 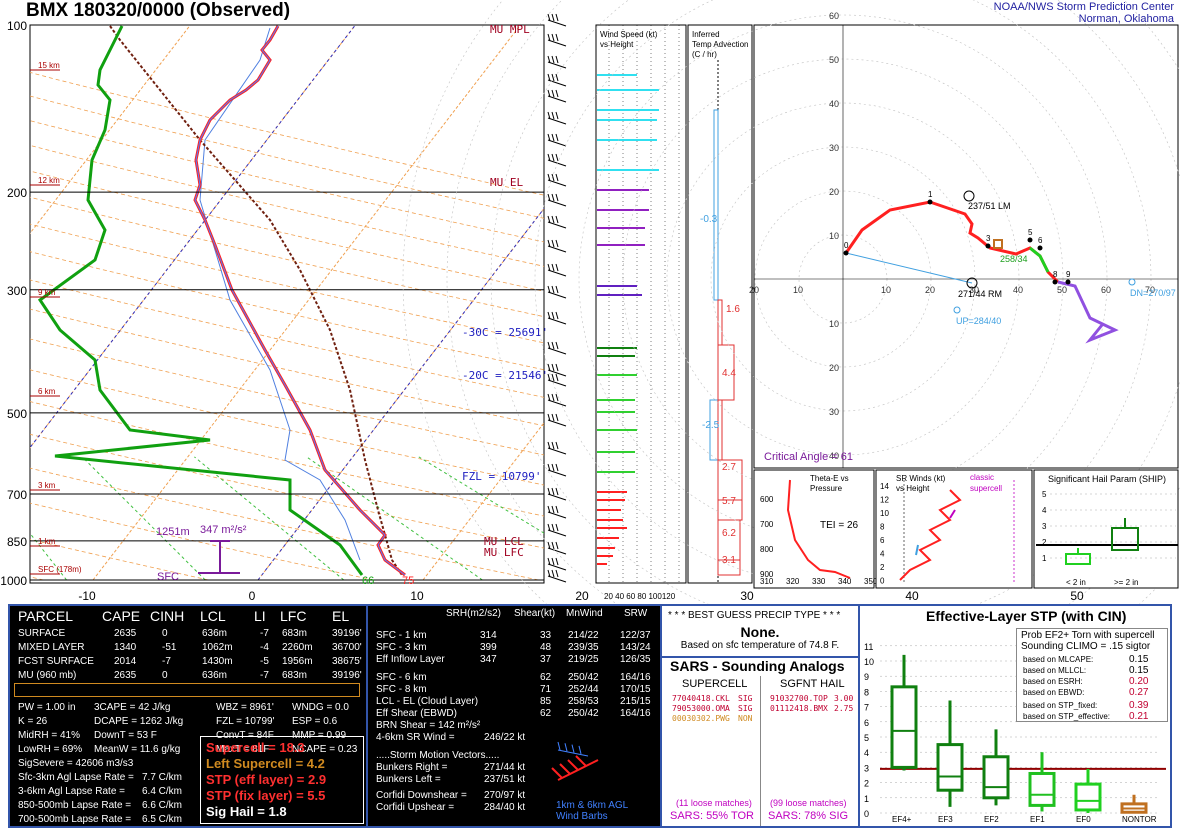 I want to click on parcel-cell: 683m, so click(x=295, y=633).